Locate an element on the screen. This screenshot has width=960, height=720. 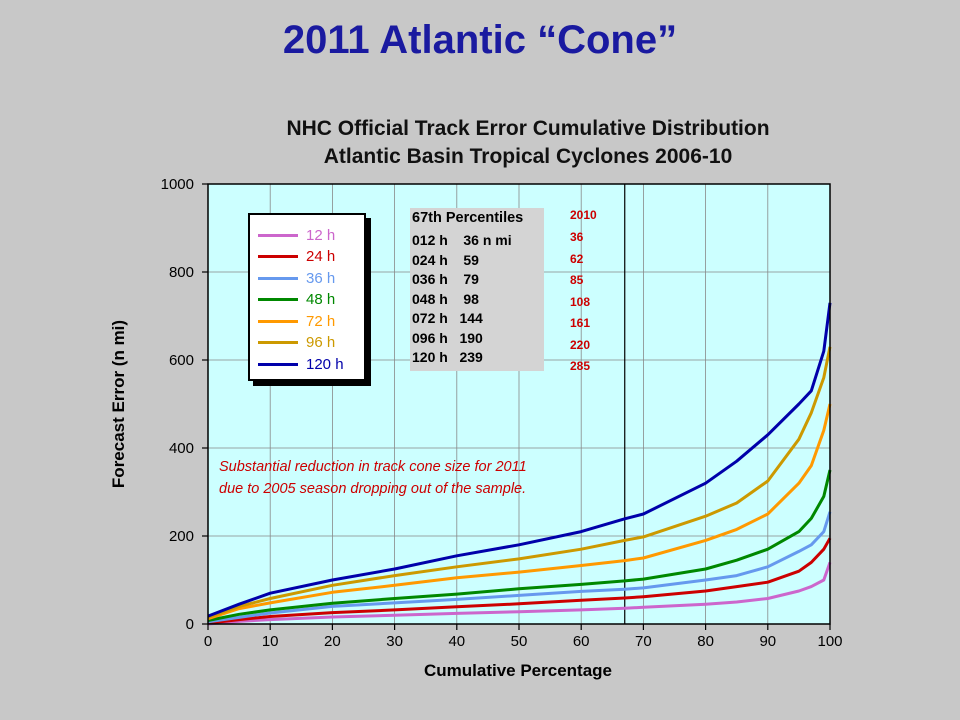
x-tick-label: 0 is located at coordinates (208, 641).